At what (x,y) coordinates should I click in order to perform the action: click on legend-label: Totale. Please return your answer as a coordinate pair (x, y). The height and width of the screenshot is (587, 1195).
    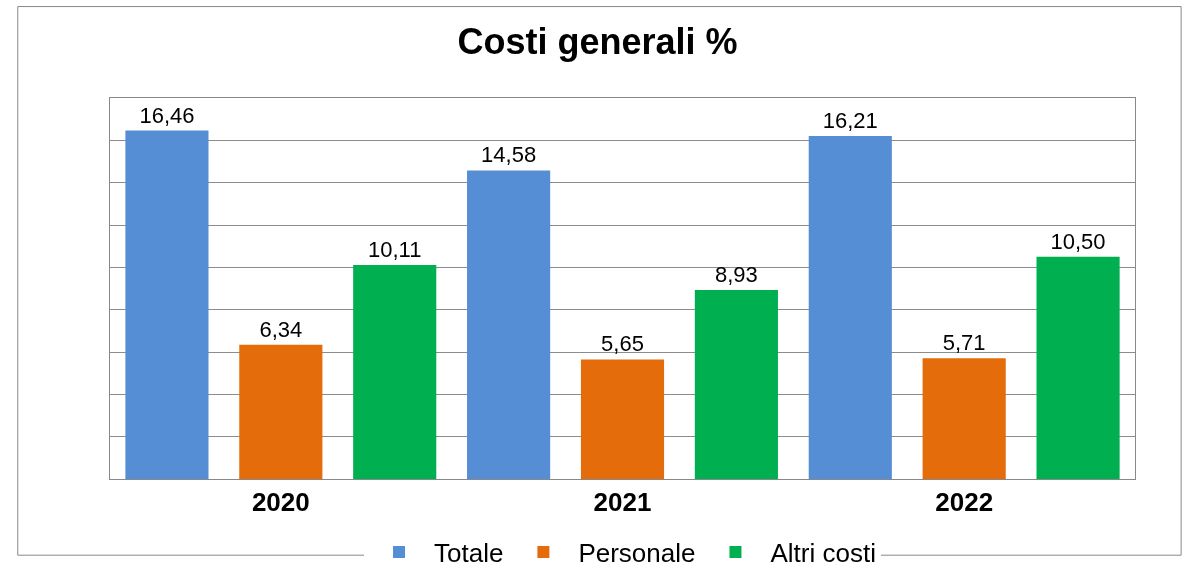
    Looking at the image, I should click on (469, 553).